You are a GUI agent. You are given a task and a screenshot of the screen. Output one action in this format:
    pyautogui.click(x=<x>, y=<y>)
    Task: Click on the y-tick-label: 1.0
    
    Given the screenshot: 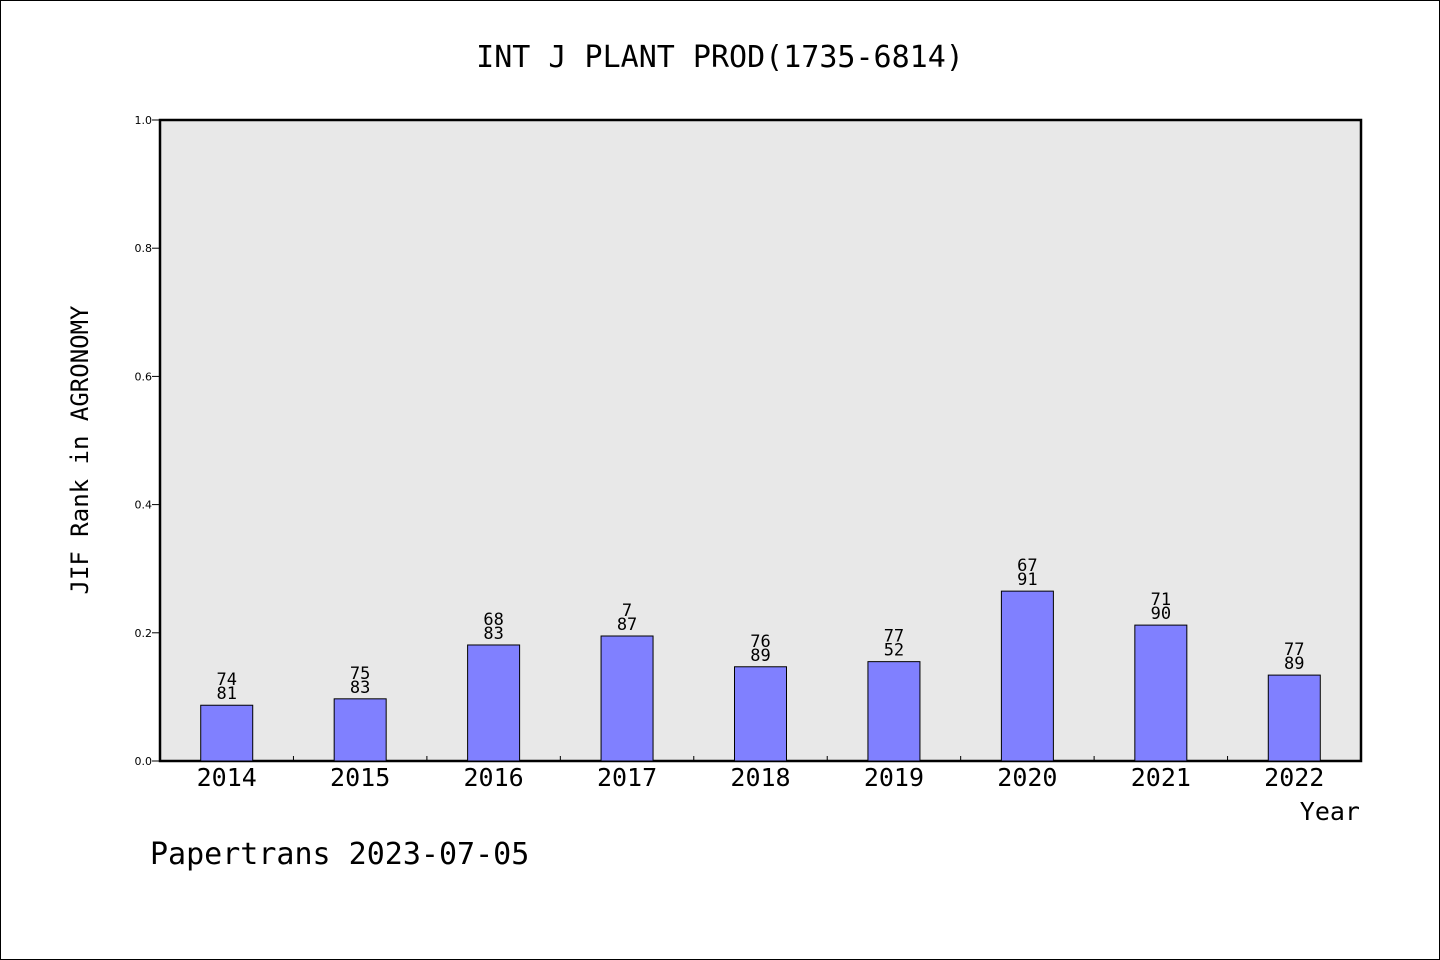 What is the action you would take?
    pyautogui.click(x=144, y=120)
    